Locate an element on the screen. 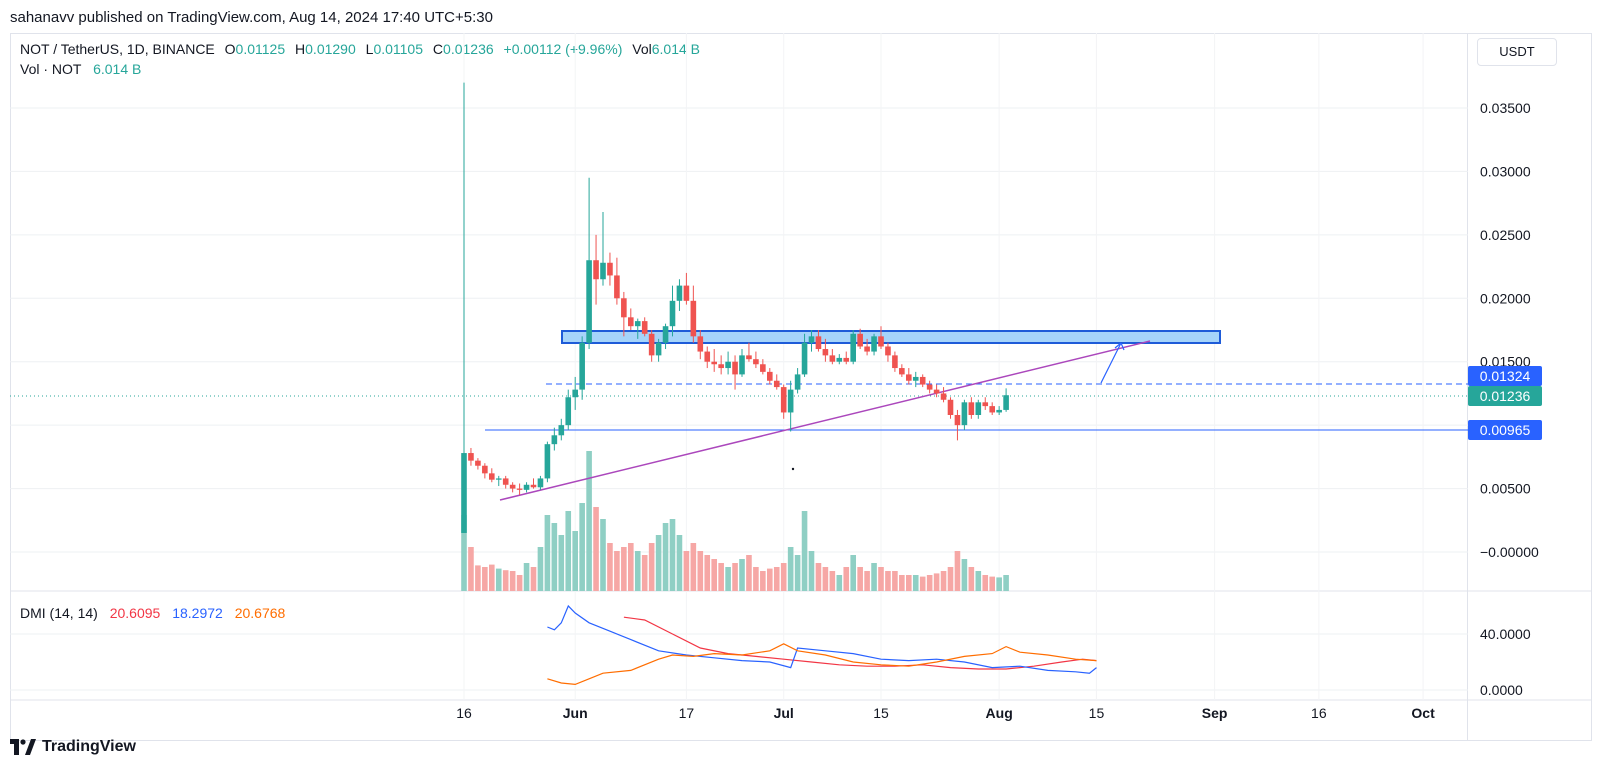 The width and height of the screenshot is (1600, 780). symbol-name: NOT / TetherUS, 1D, BINANCE is located at coordinates (117, 49).